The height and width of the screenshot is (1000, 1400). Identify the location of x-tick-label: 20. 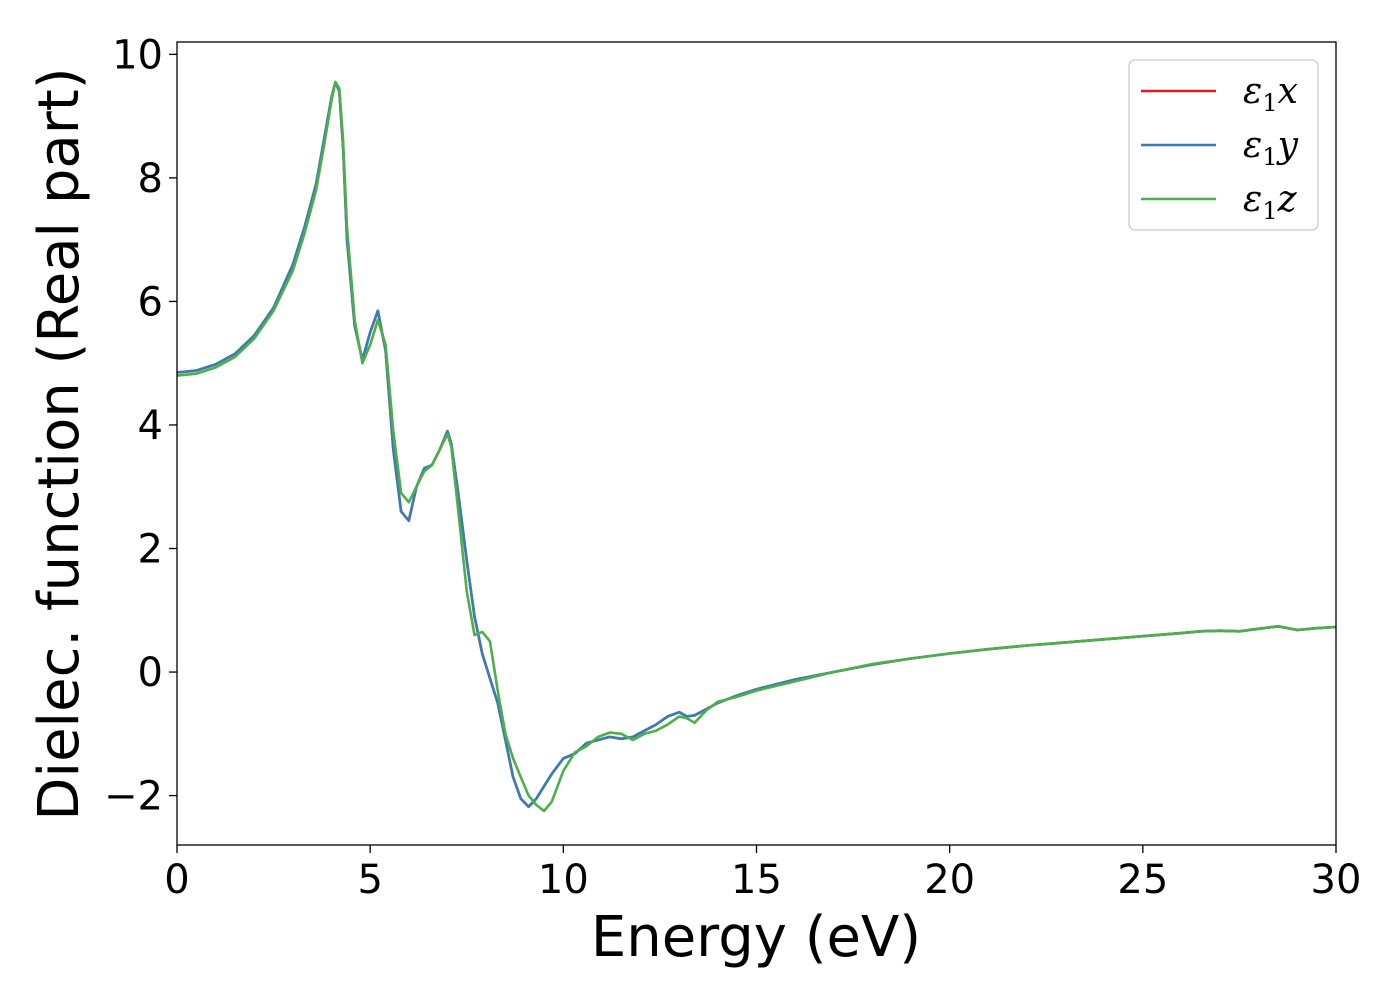
(949, 880).